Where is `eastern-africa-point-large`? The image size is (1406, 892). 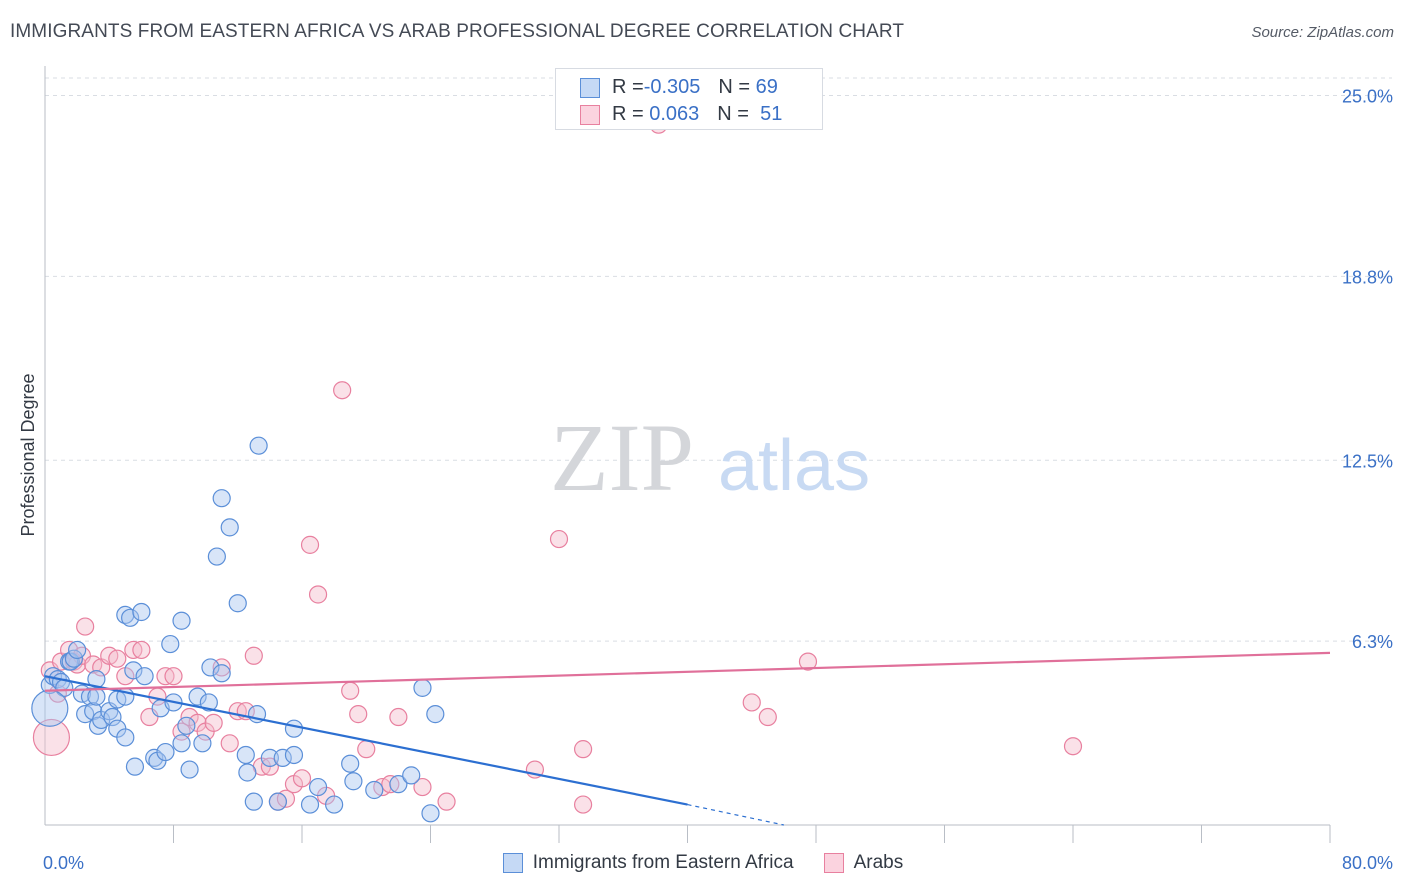 eastern-africa-point-large is located at coordinates (50, 708).